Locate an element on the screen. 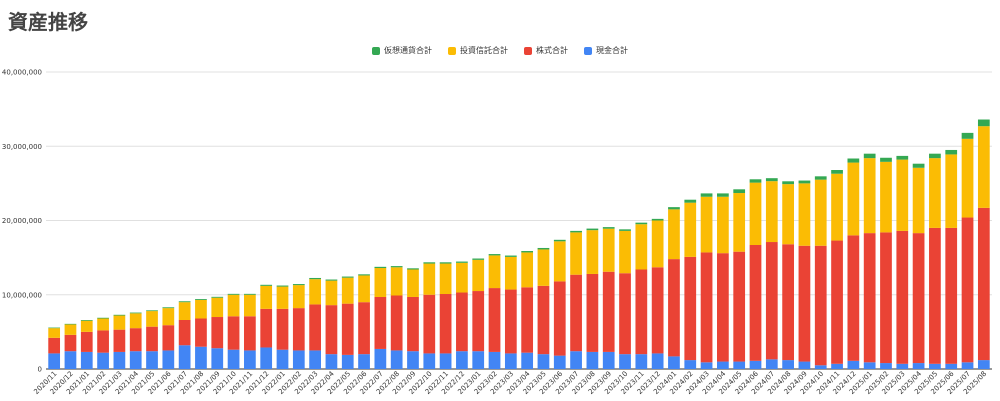 The height and width of the screenshot is (401, 1000). chart-legend: 仮想通貨合計 投資信託合計 株式合計 現金合計 is located at coordinates (500, 50).